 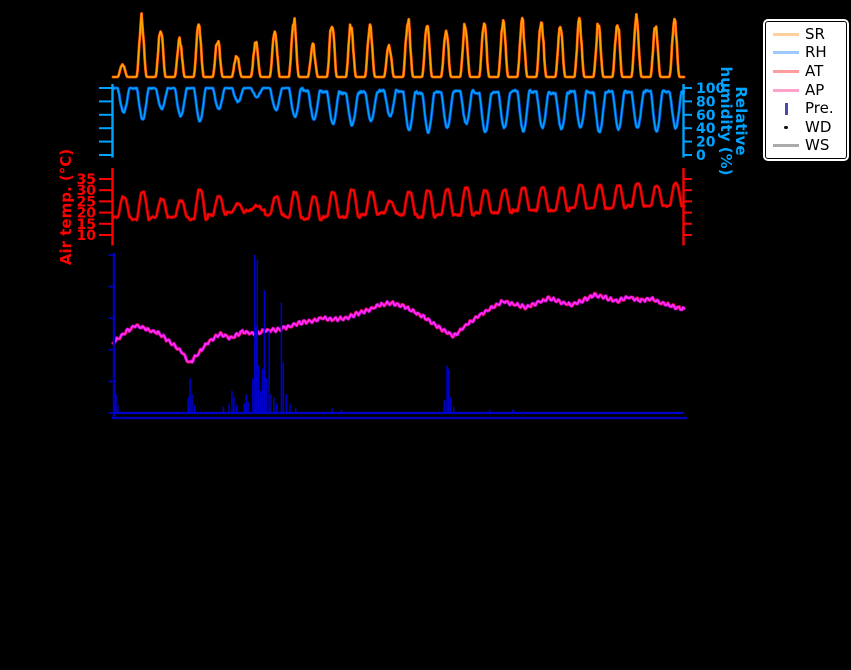 I want to click on at-tick-label: 10, so click(x=87, y=236).